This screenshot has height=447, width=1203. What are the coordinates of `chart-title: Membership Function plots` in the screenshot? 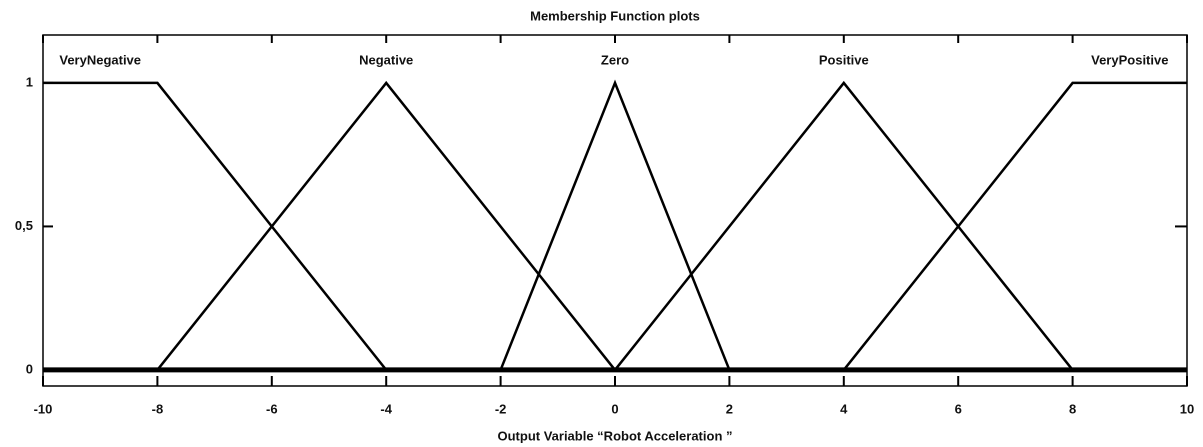 It's located at (615, 15).